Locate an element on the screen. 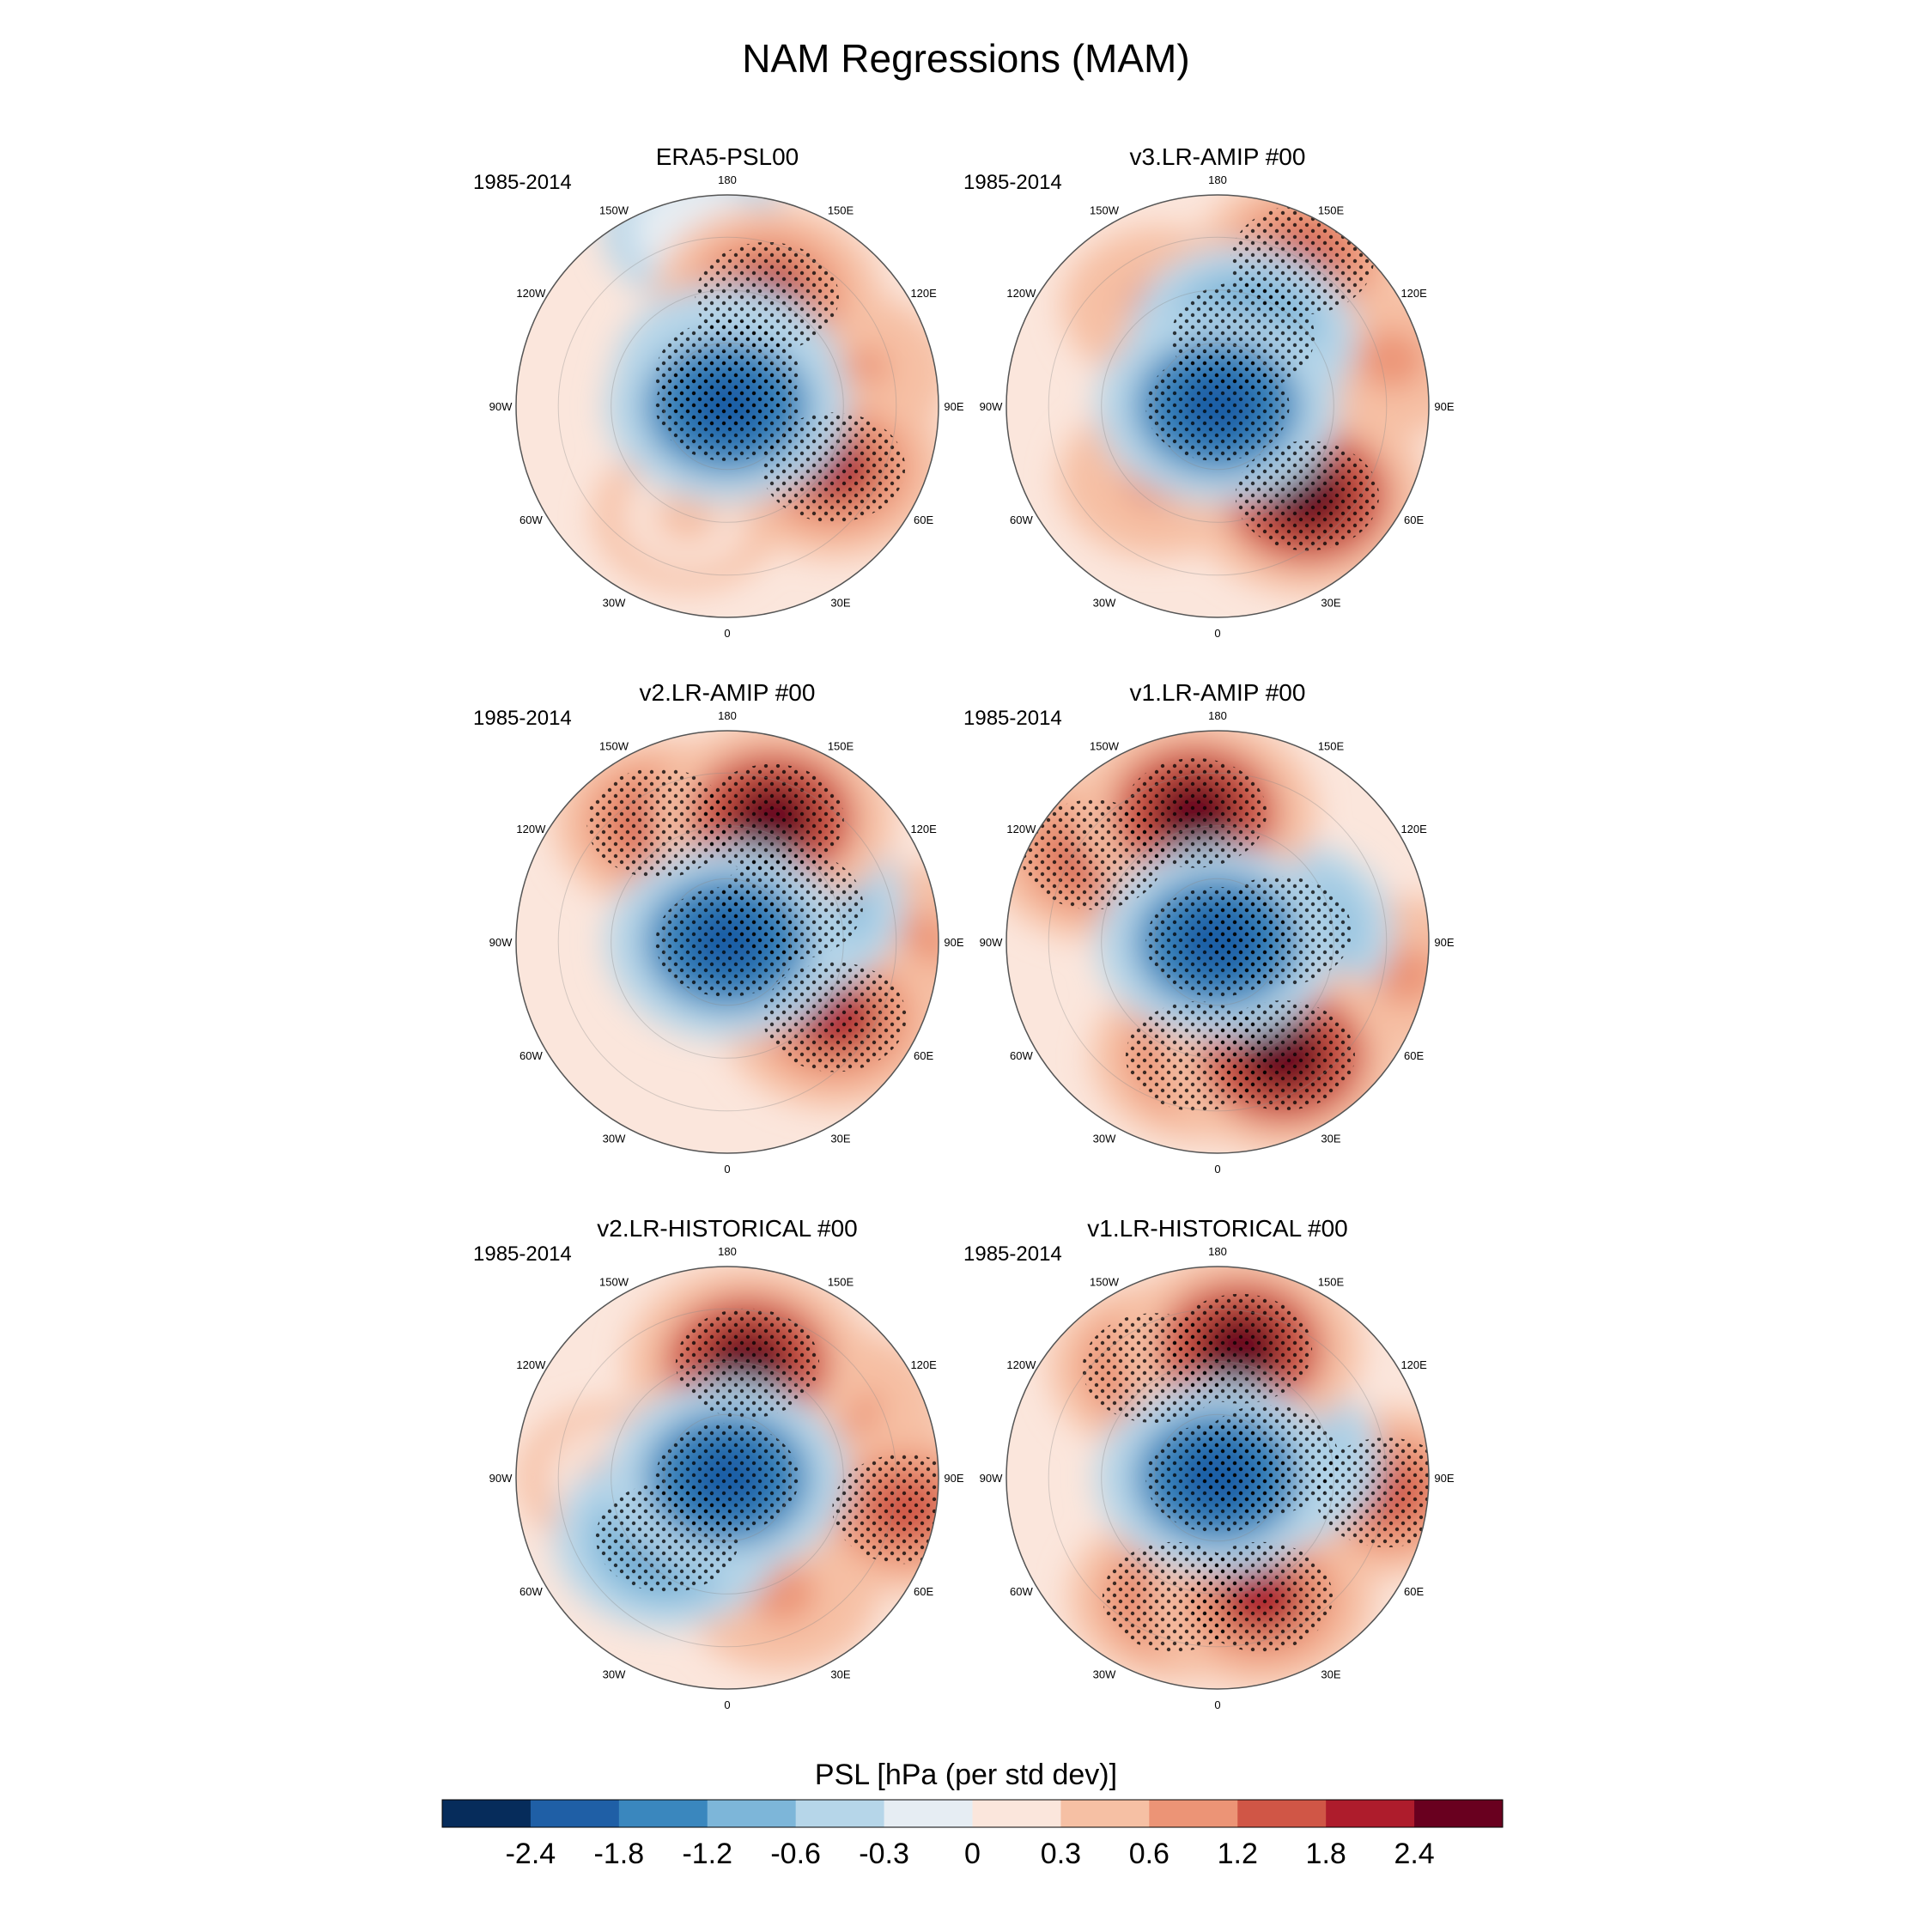 The height and width of the screenshot is (1932, 1932). colorbar-tick-label: -0.6 is located at coordinates (795, 1854).